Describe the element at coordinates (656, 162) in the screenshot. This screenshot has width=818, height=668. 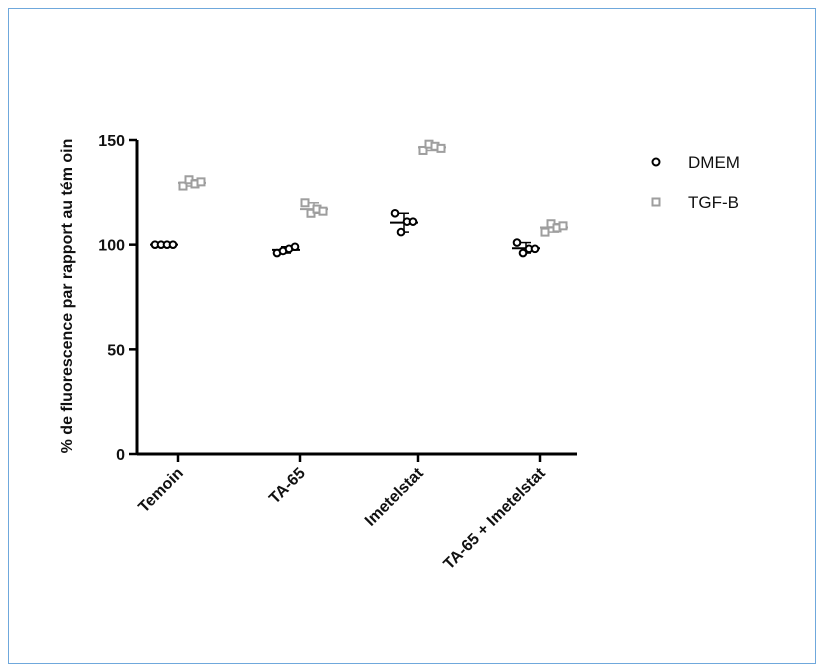
I see `legend-marker-dmem` at that location.